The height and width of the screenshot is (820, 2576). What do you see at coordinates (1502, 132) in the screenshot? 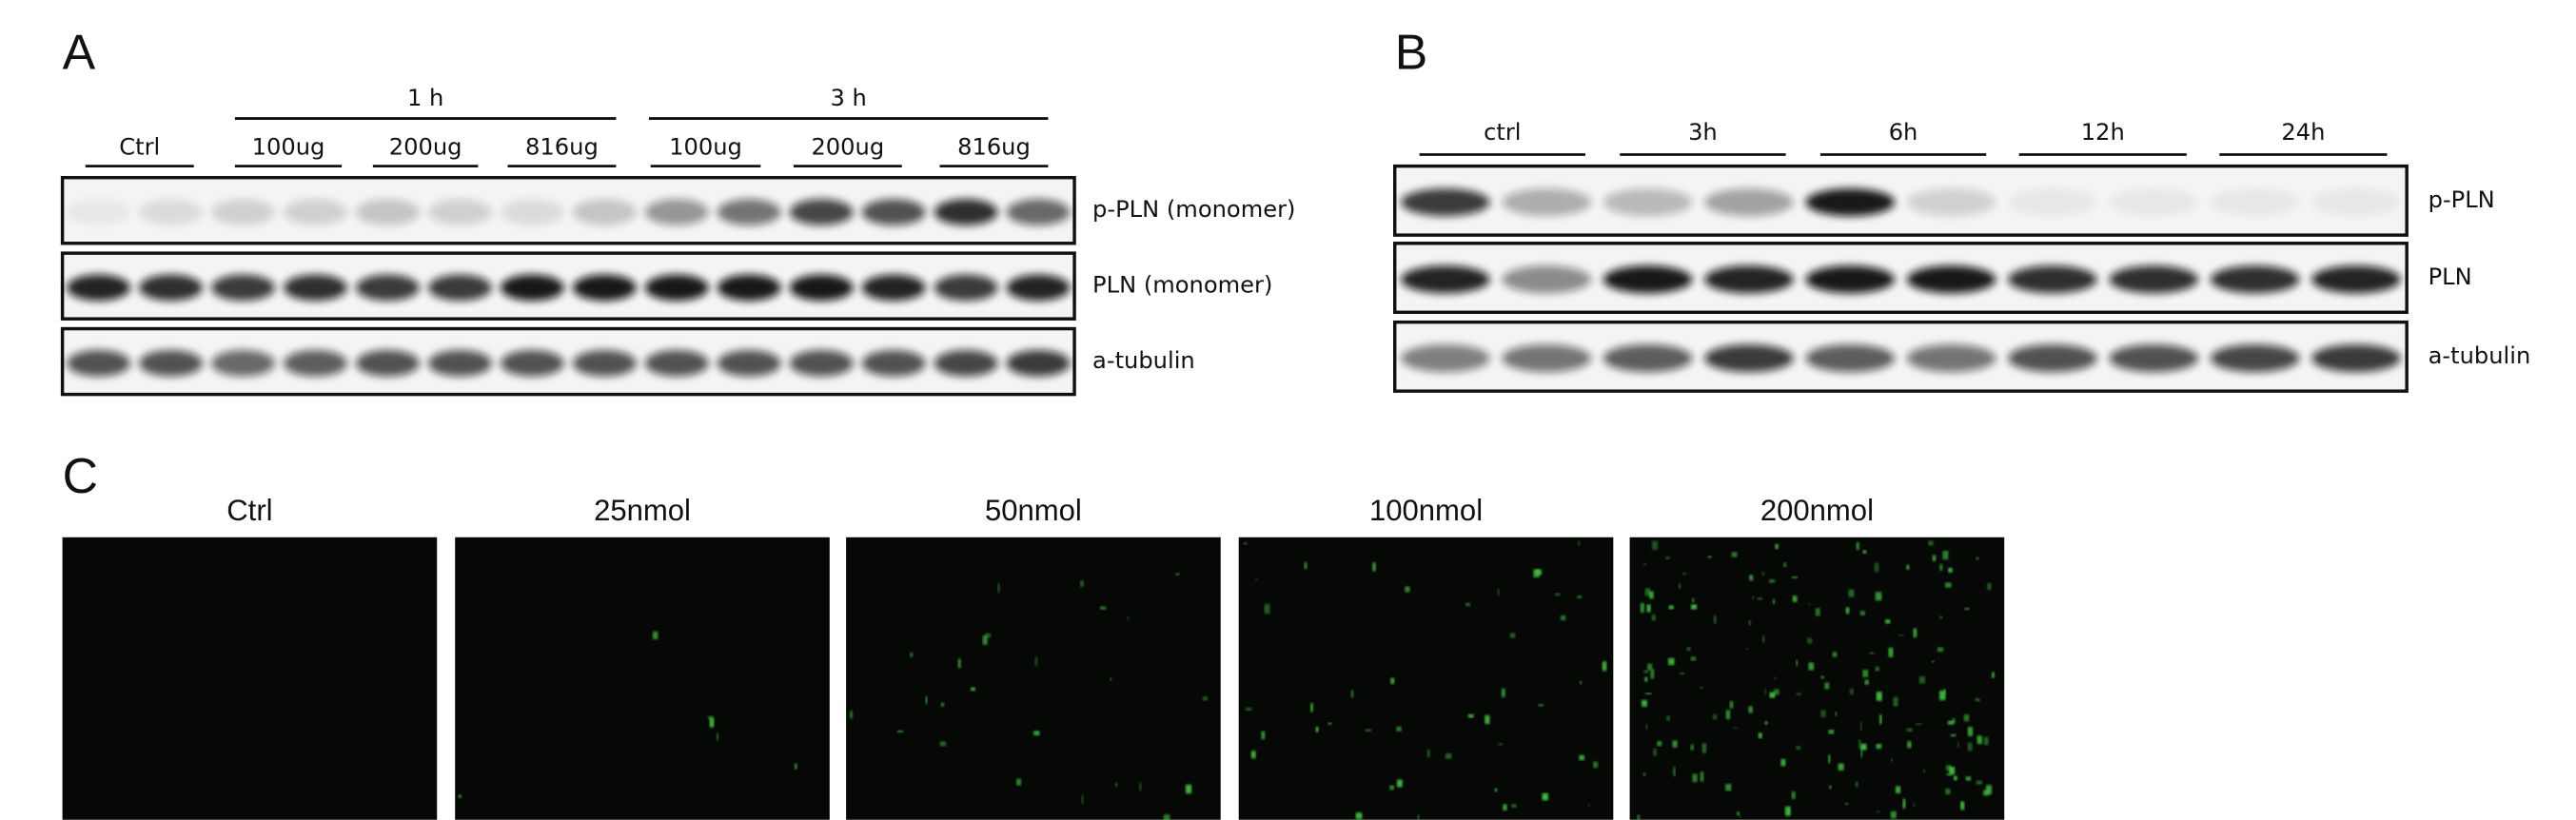
I see `lane-label: ctrl` at bounding box center [1502, 132].